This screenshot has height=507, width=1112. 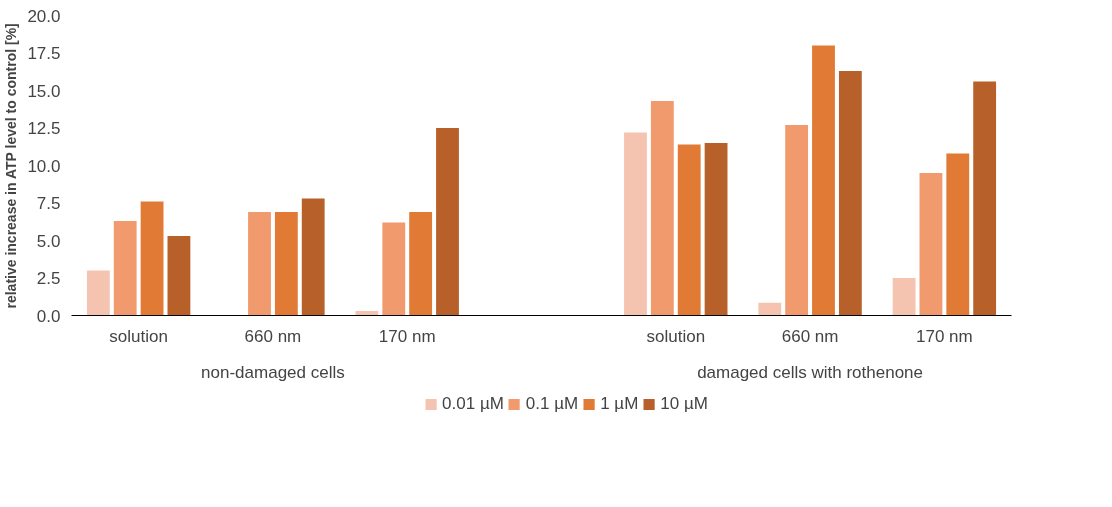 I want to click on legend-label: 0.1 µM, so click(x=552, y=404).